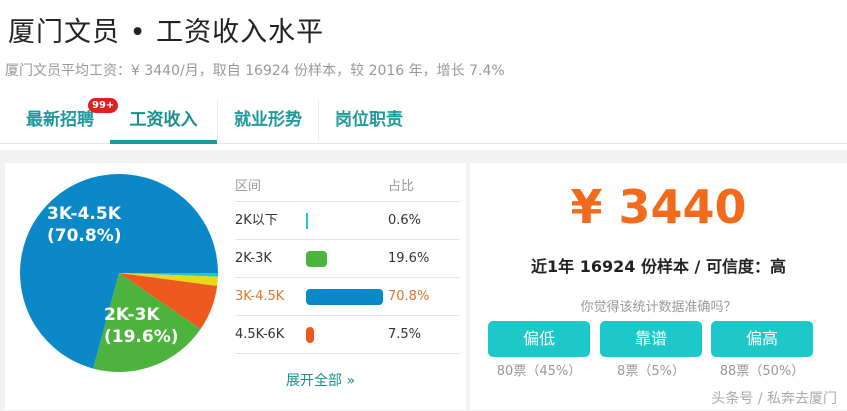 The width and height of the screenshot is (847, 411). Describe the element at coordinates (539, 371) in the screenshot. I see `vote-low-count: 80票（45%）` at that location.